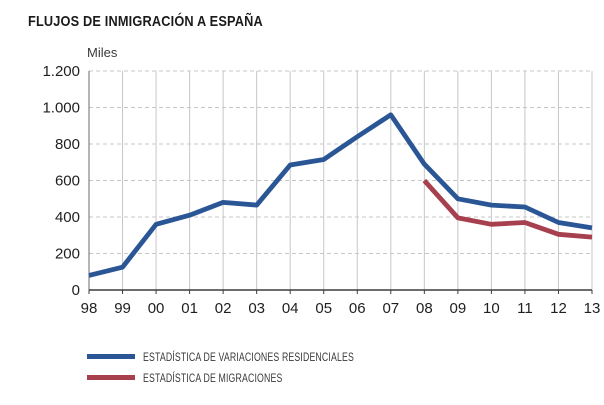  Describe the element at coordinates (67, 217) in the screenshot. I see `y-tick-label: 400` at that location.